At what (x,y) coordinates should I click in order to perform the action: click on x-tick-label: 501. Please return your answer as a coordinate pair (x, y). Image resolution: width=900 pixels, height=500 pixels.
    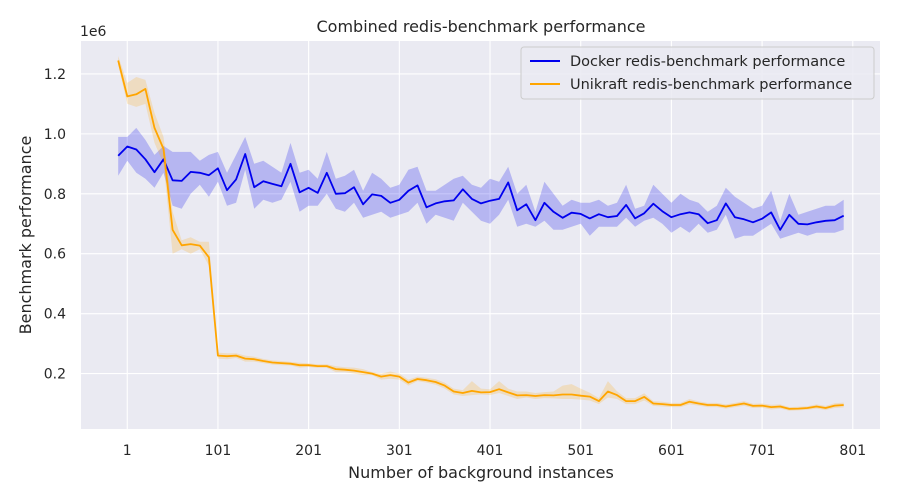
    Looking at the image, I should click on (580, 451).